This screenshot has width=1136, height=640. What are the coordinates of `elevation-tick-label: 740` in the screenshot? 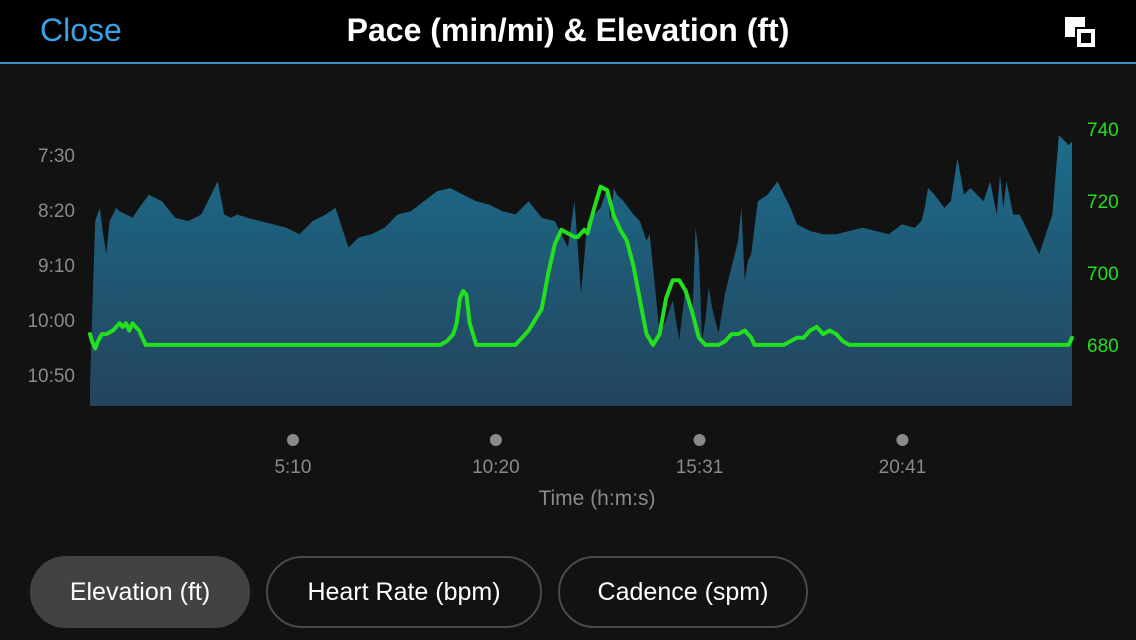 It's located at (1103, 130).